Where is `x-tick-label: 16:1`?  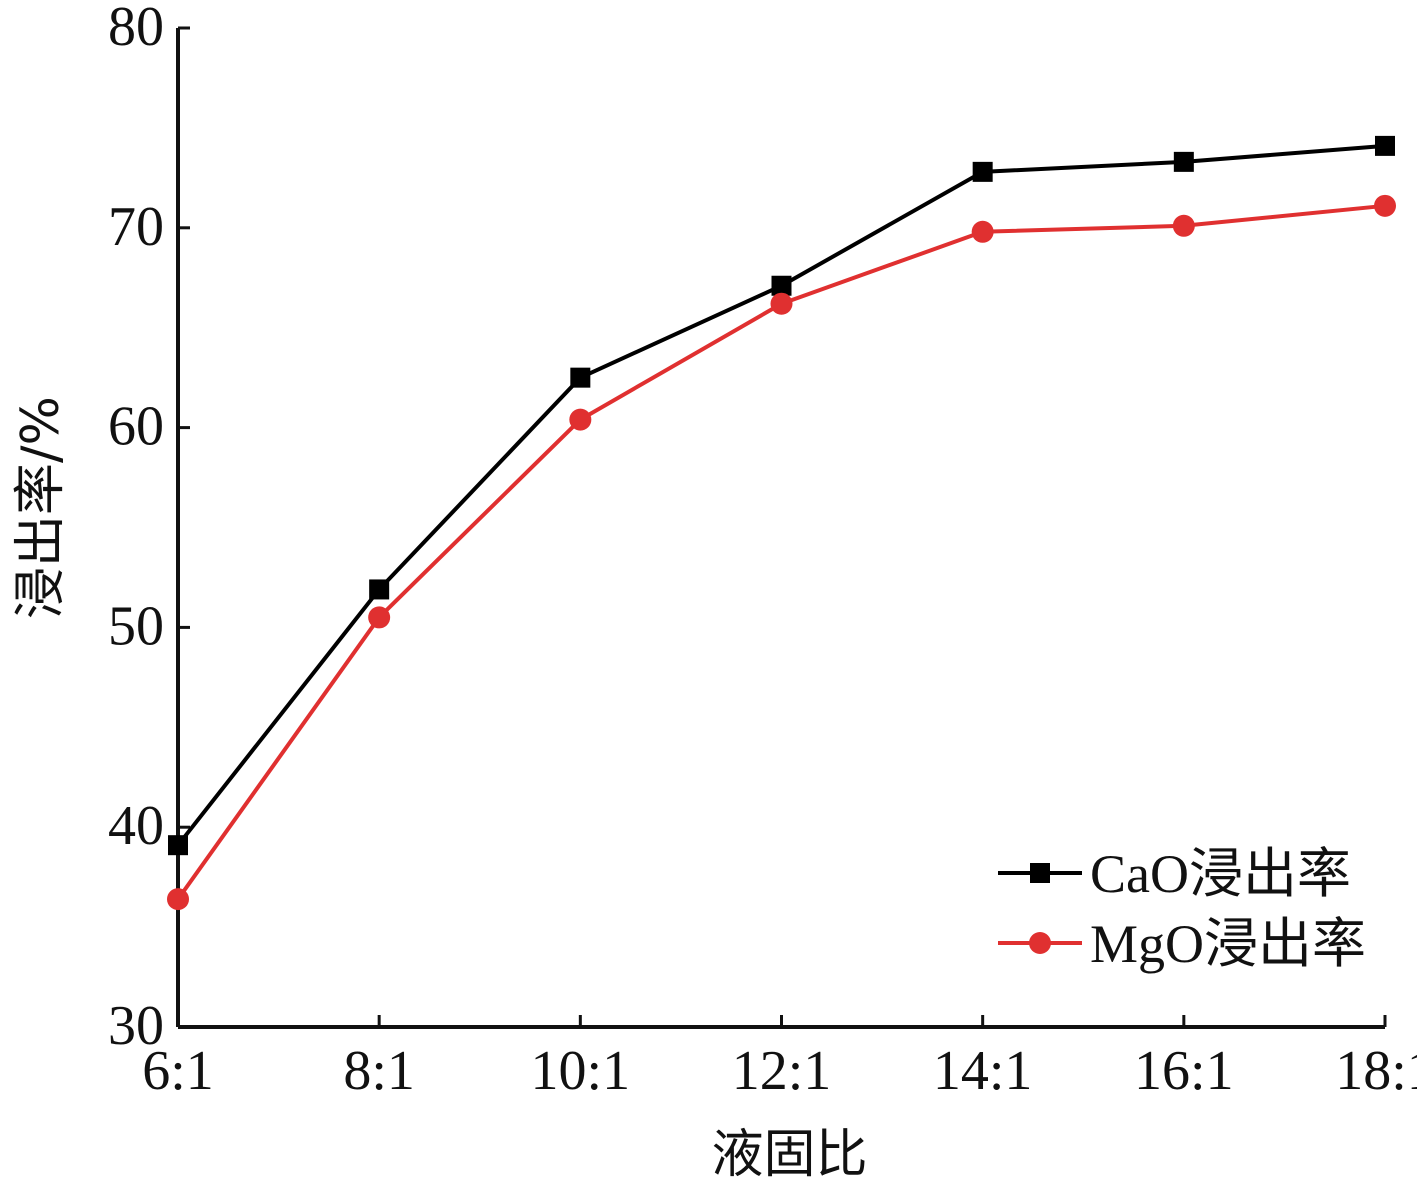 x-tick-label: 16:1 is located at coordinates (1184, 1071).